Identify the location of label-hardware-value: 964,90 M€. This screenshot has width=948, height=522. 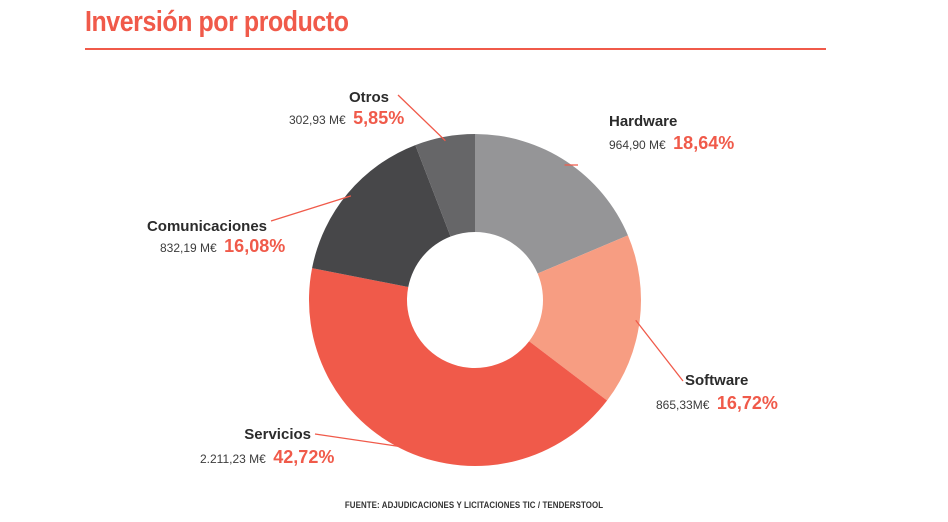
(637, 145).